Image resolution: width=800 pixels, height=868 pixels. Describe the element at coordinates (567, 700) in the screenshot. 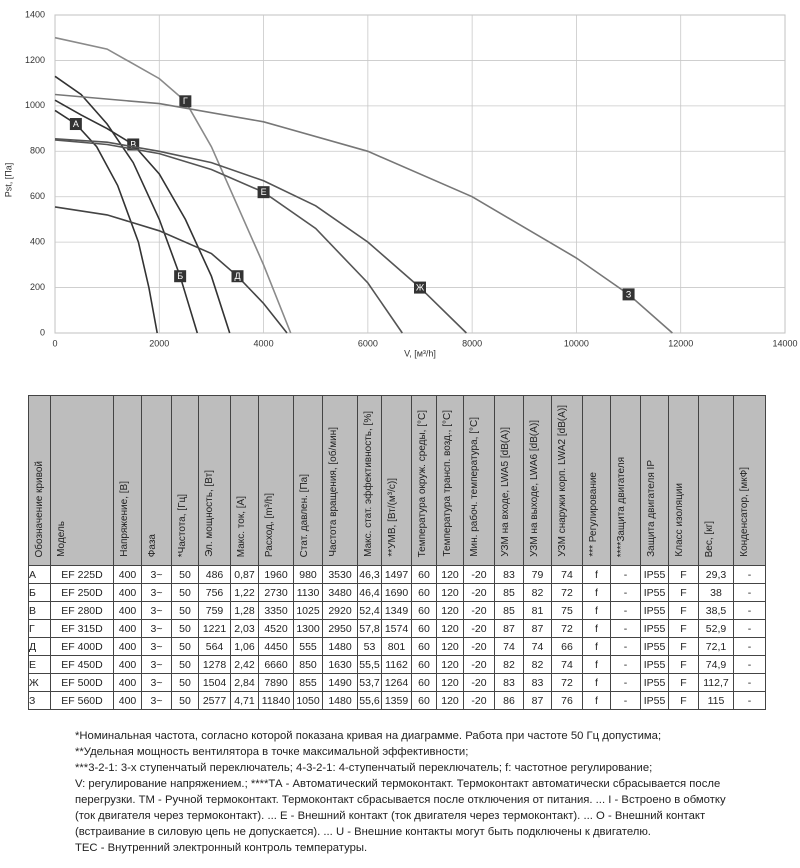

I see `table-cell: 76` at that location.